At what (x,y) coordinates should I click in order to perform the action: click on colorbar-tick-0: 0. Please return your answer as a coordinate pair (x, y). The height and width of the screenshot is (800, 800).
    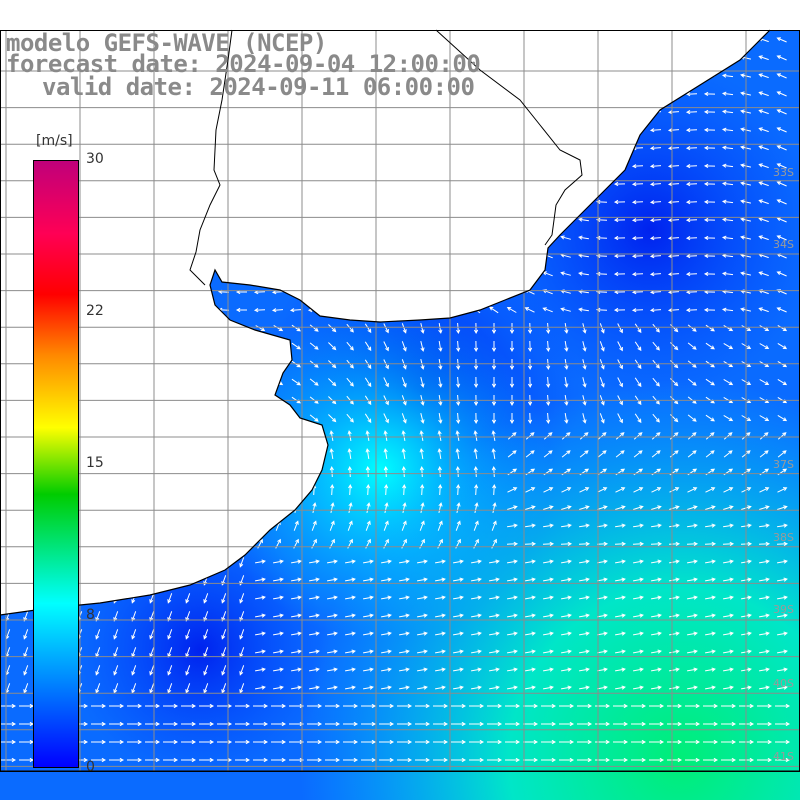
    Looking at the image, I should click on (90, 767).